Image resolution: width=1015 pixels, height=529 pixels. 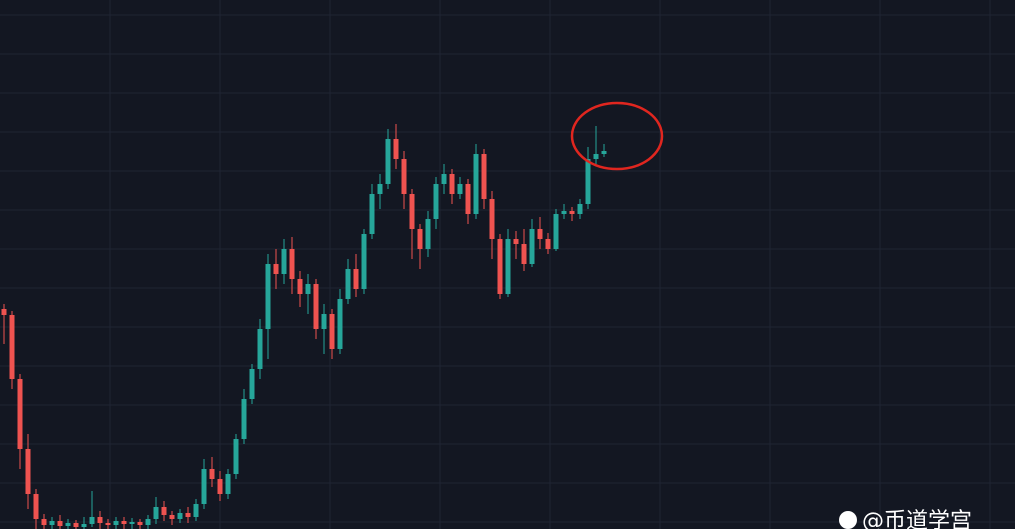 What do you see at coordinates (917, 519) in the screenshot?
I see `watermark: @币道学宫` at bounding box center [917, 519].